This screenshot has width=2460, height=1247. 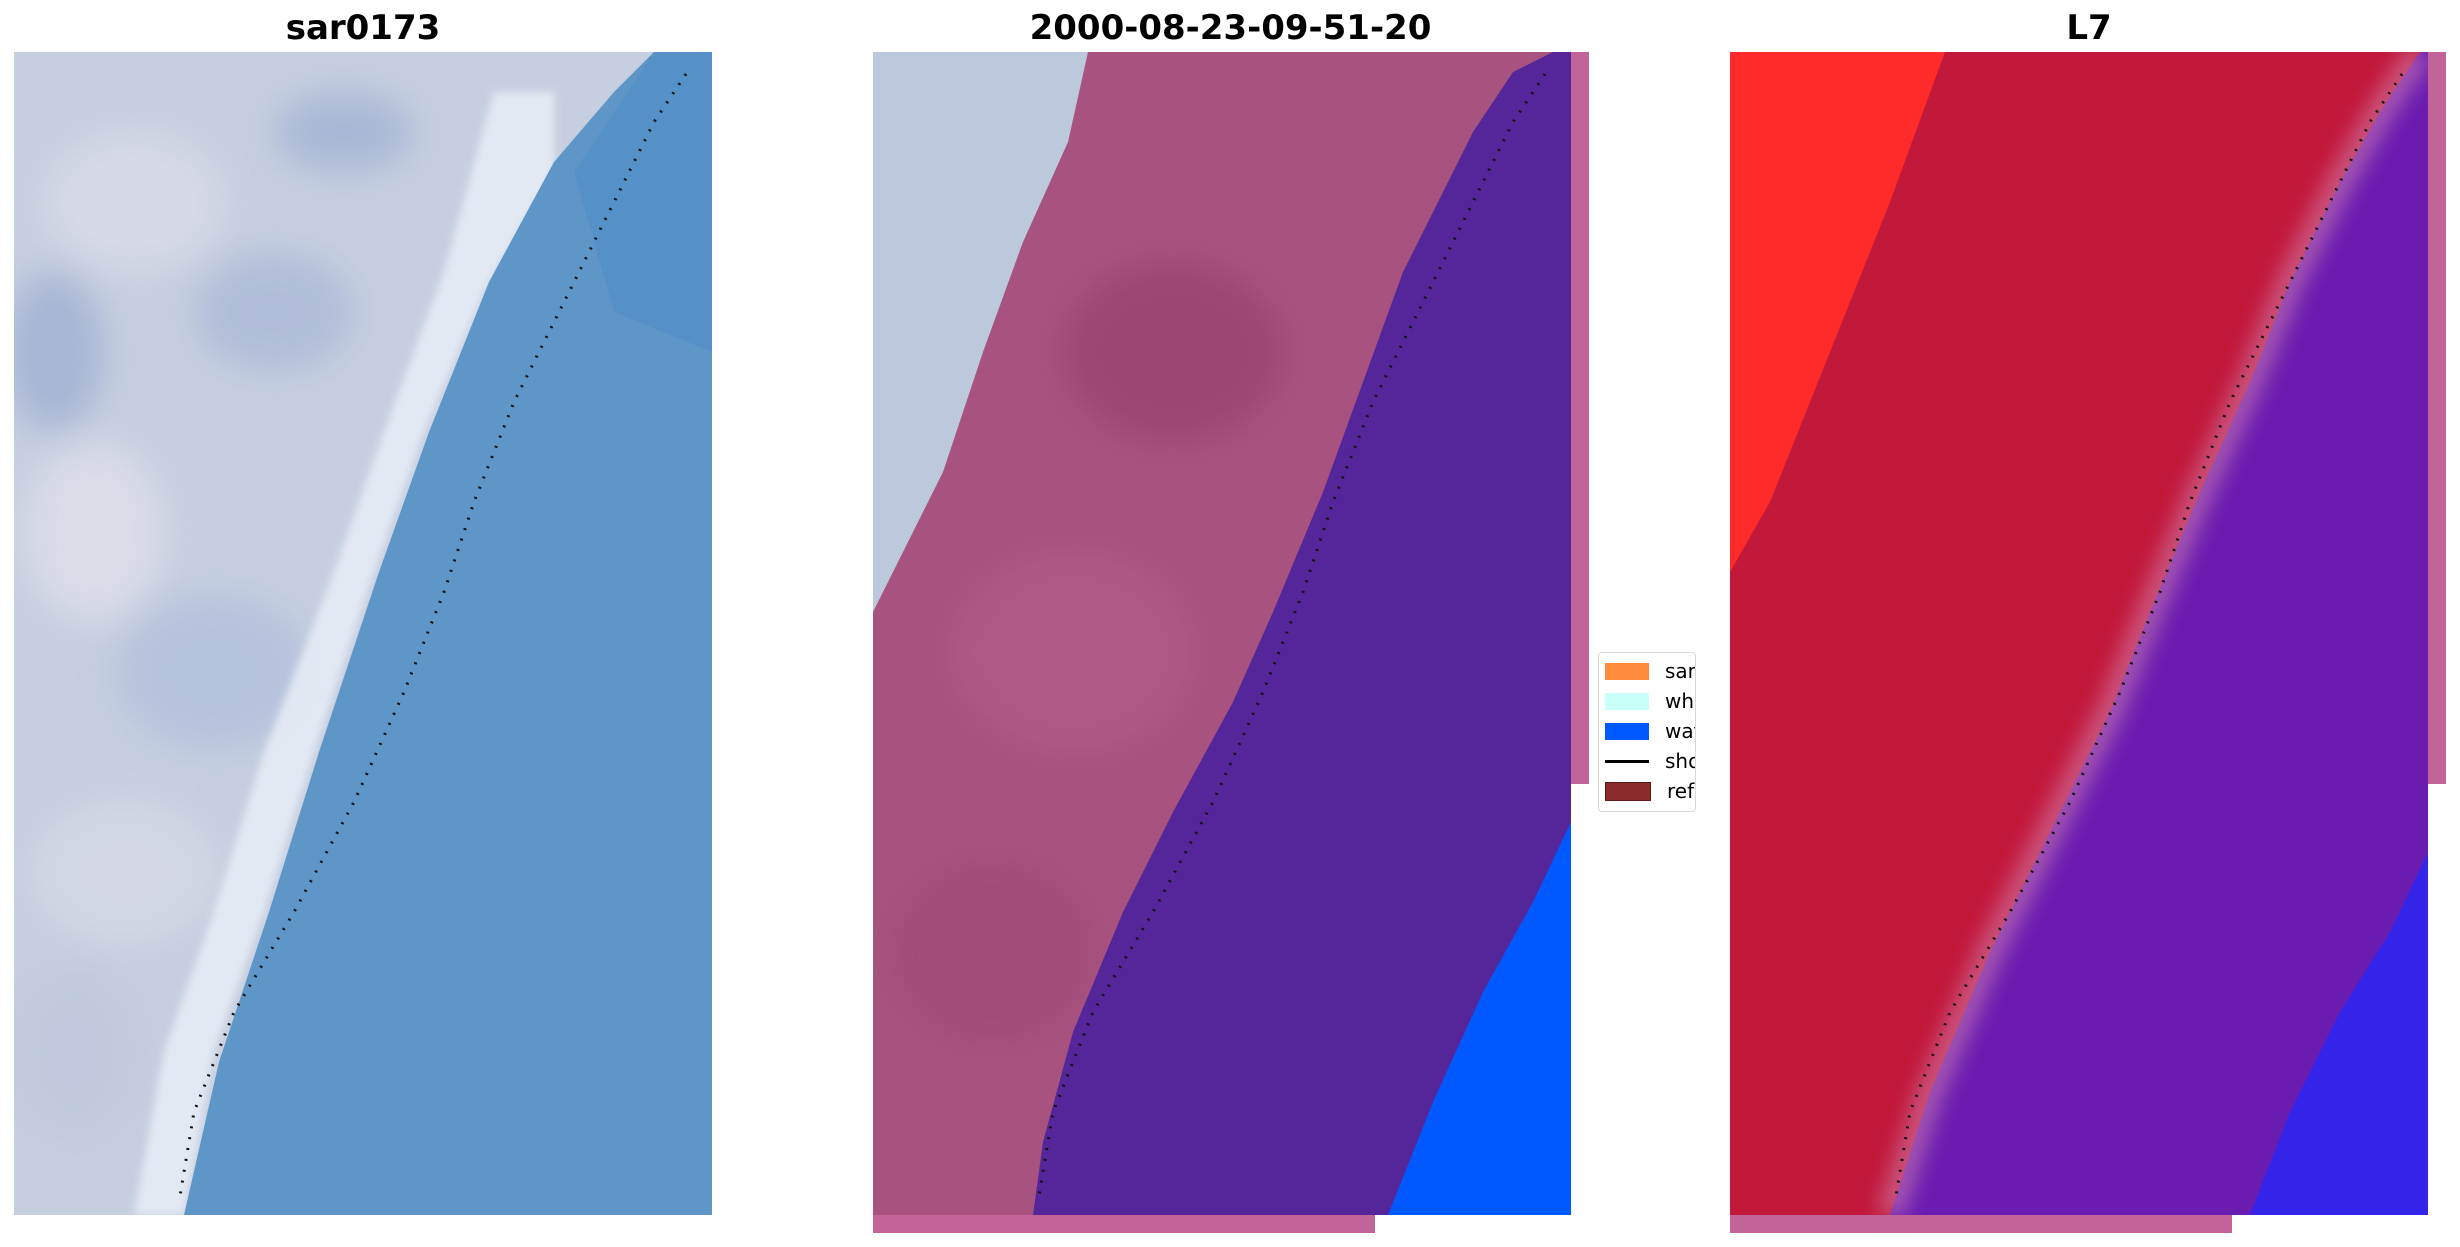 I want to click on legend-swatch-sand, so click(x=1627, y=671).